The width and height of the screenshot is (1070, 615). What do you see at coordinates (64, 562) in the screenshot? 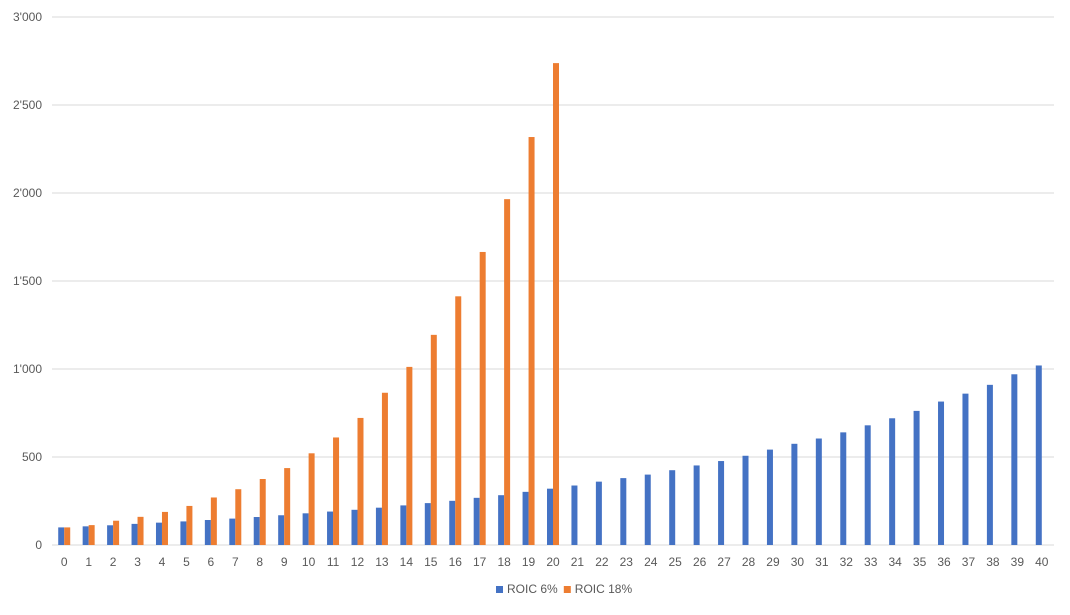
I see `x-tick-label: 0` at bounding box center [64, 562].